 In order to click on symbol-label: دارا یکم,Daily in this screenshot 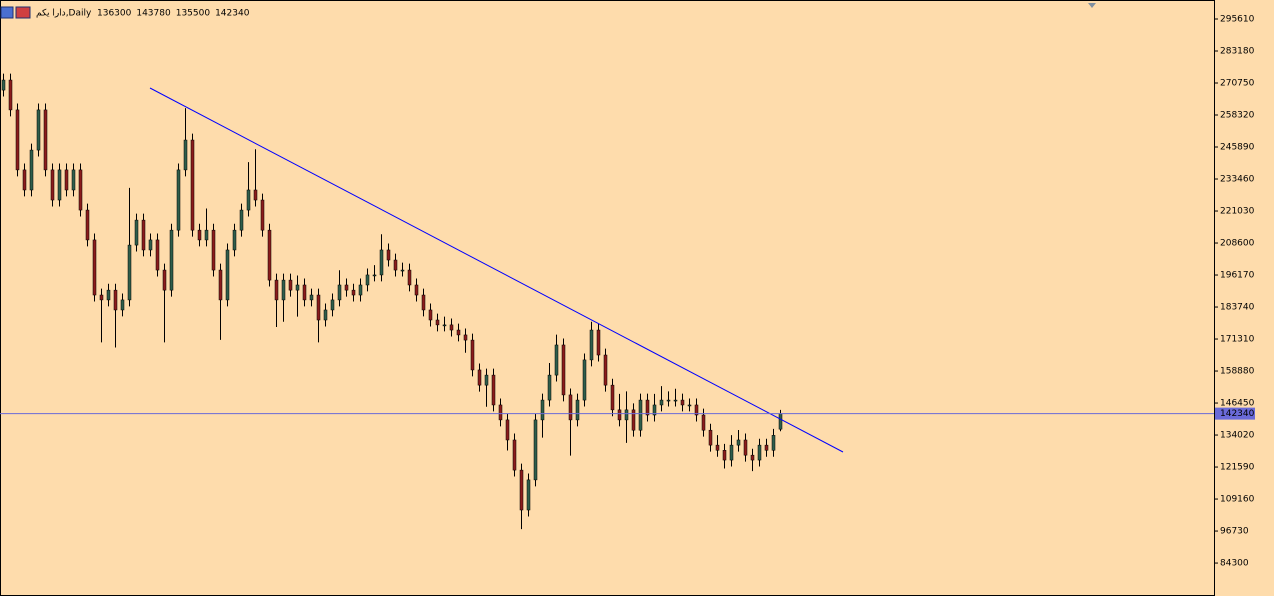, I will do `click(64, 14)`.